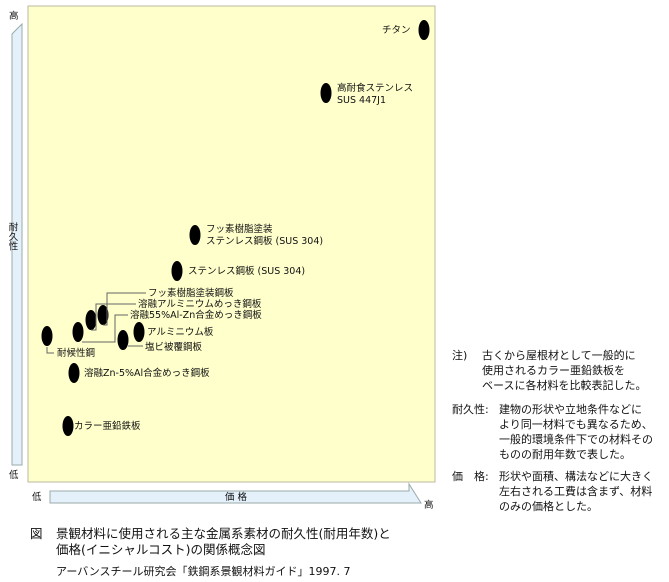 The width and height of the screenshot is (669, 582). I want to click on material-label: 耐候性鋼, so click(76, 353).